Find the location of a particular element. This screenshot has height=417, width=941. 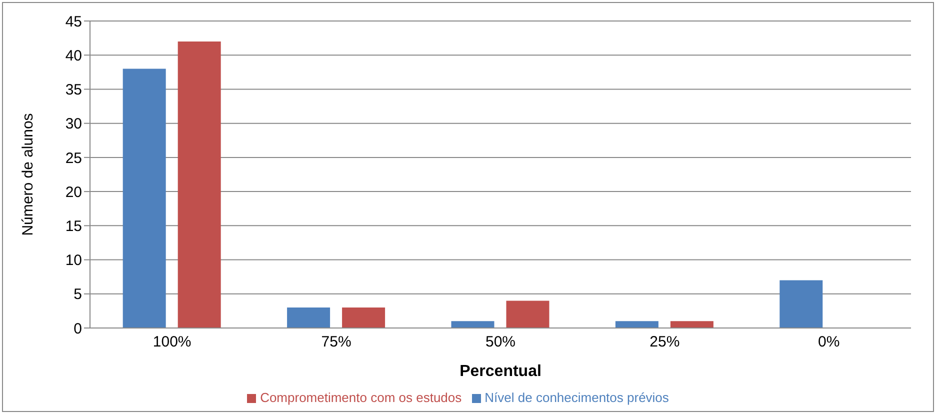

y-tick-label: 25 is located at coordinates (73, 158).